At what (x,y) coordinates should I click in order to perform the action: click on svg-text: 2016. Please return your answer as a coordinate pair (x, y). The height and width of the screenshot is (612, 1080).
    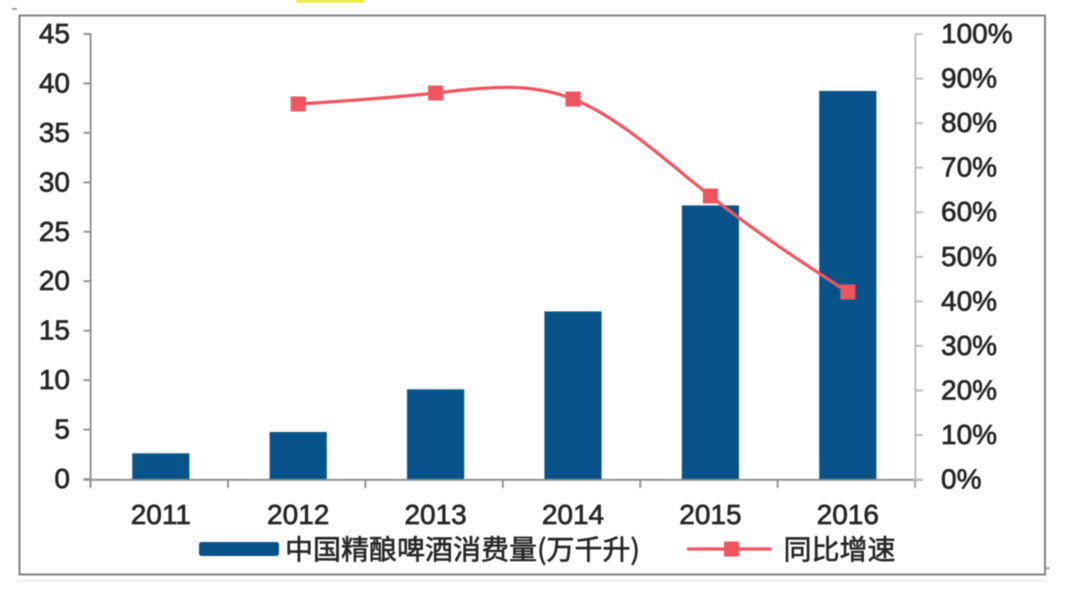
    Looking at the image, I should click on (848, 514).